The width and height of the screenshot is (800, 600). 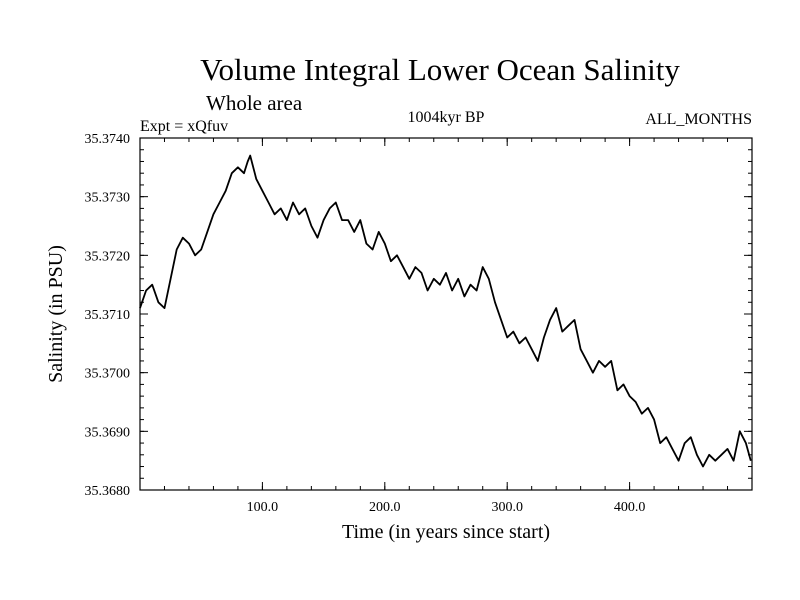 What do you see at coordinates (254, 103) in the screenshot?
I see `chart-subtitle: Whole area` at bounding box center [254, 103].